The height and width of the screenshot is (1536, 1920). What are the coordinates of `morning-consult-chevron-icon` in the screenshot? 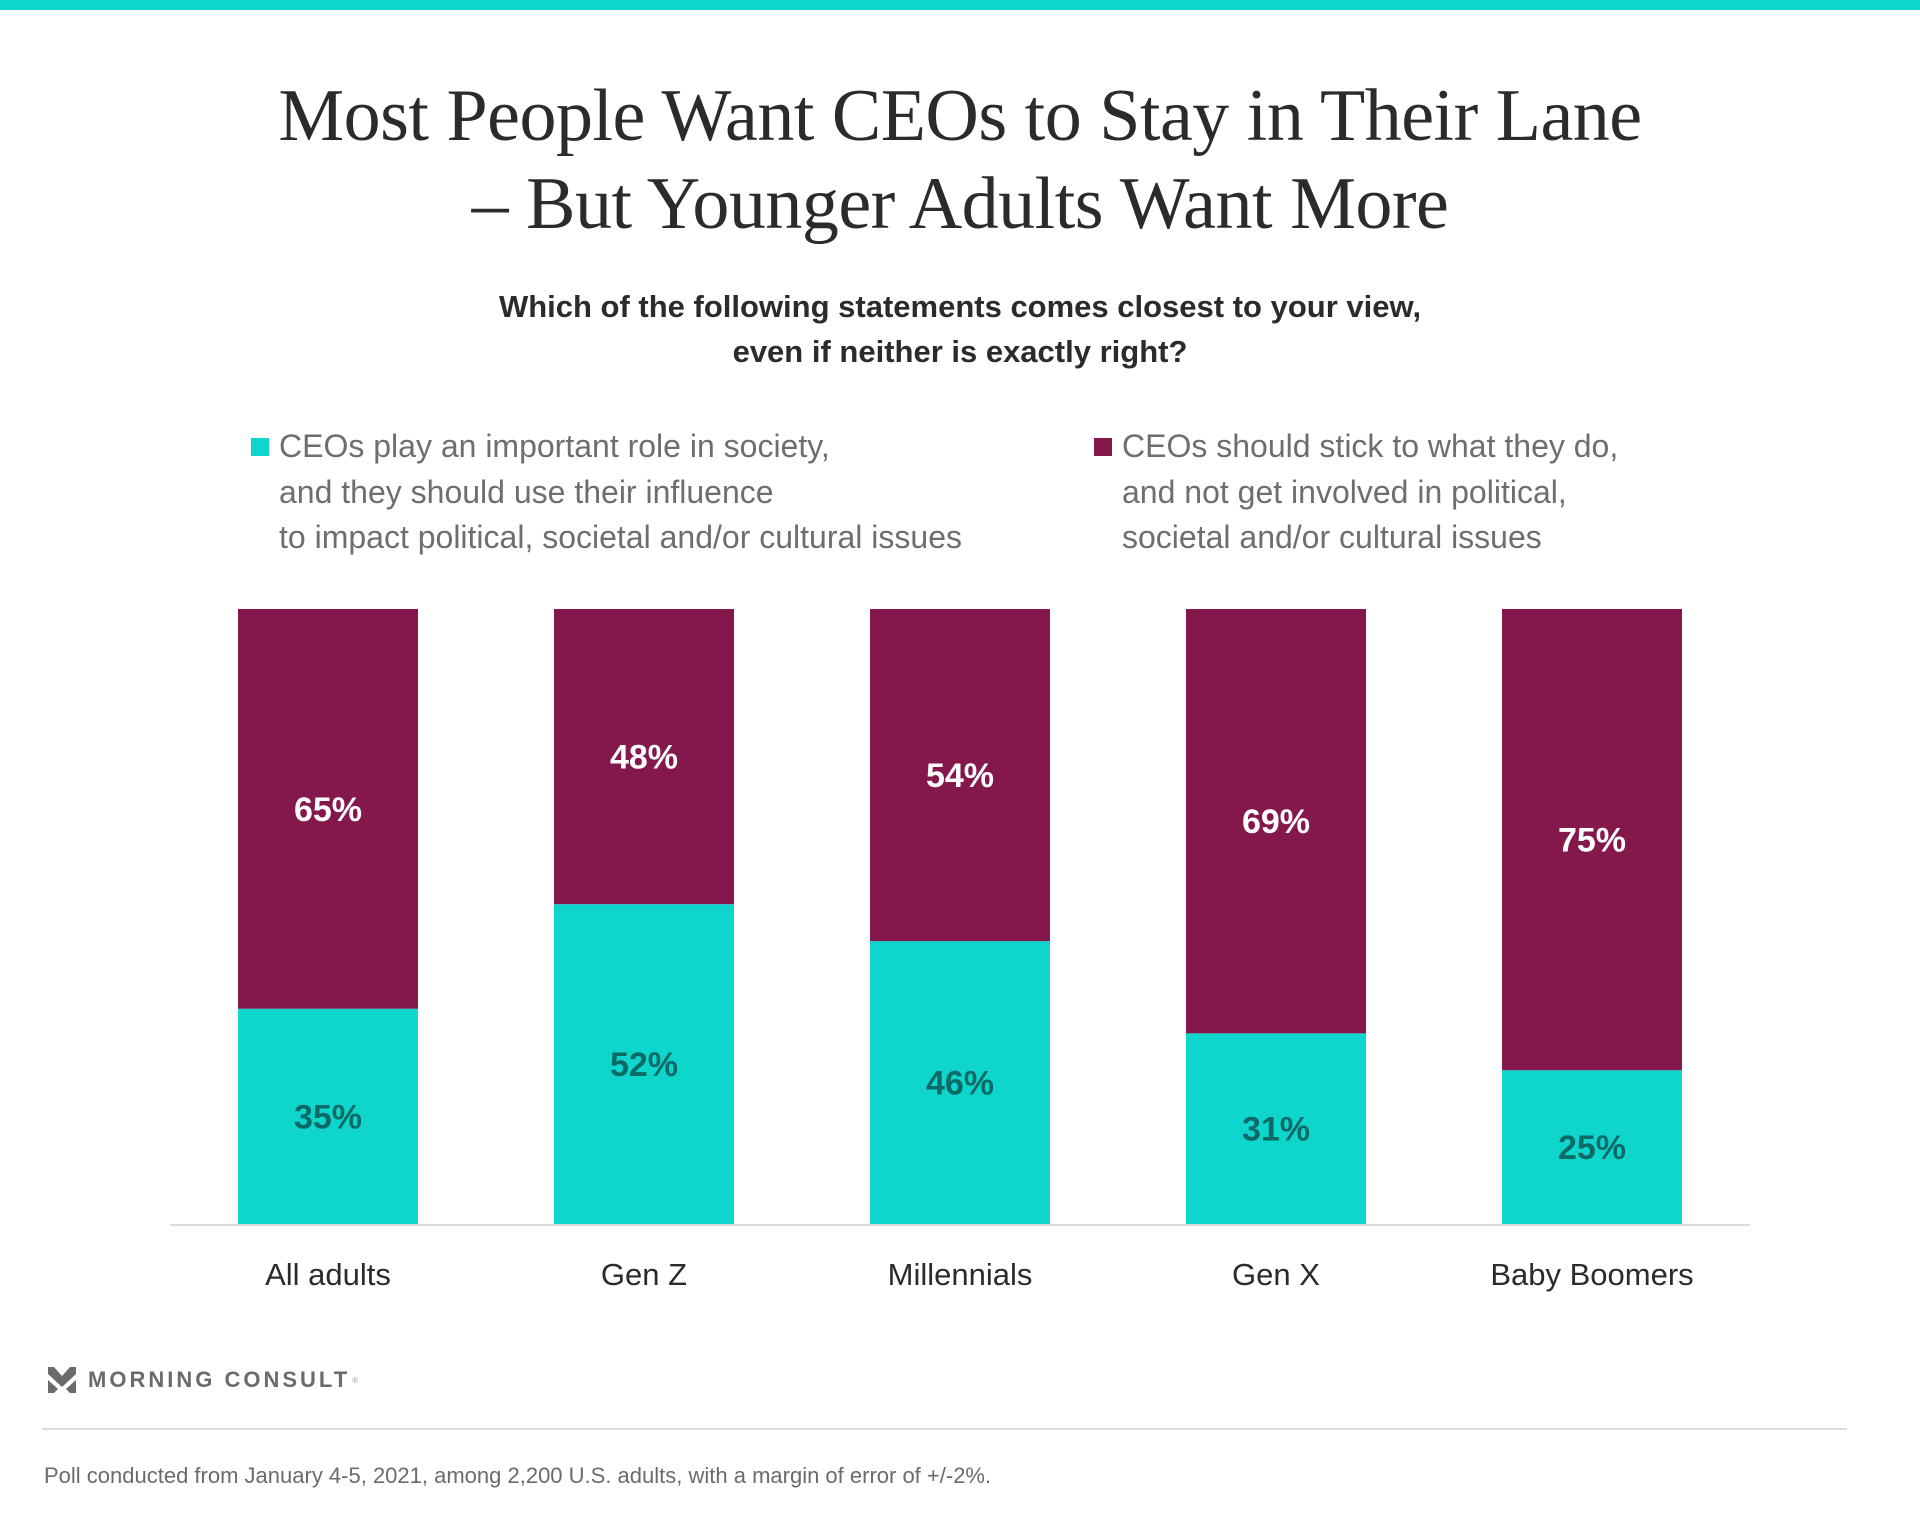 It's located at (62, 1380).